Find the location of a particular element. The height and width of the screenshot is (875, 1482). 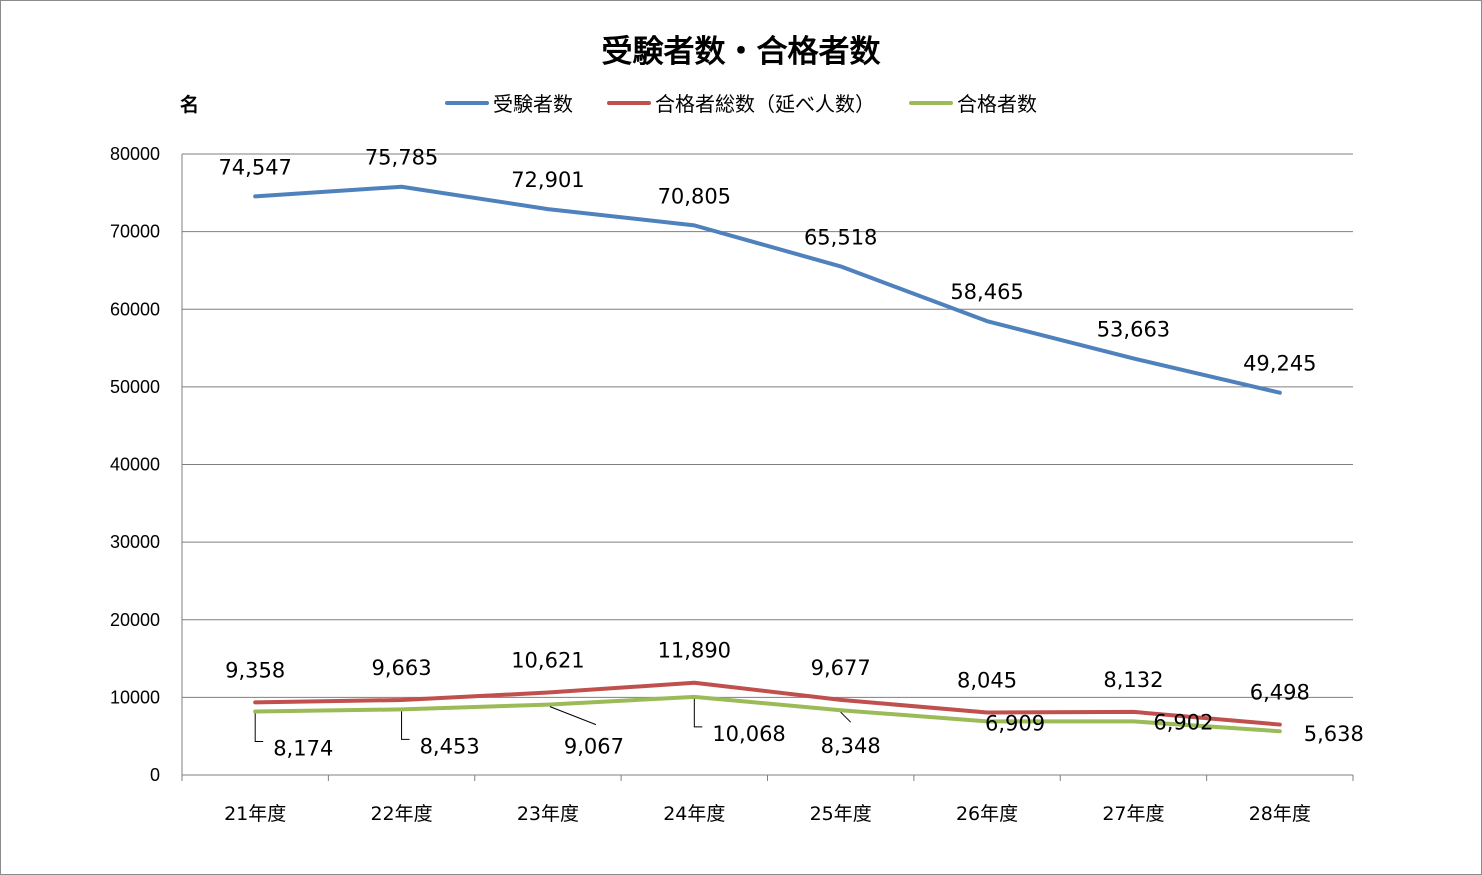

data-label-series2: 8,453 is located at coordinates (450, 746).